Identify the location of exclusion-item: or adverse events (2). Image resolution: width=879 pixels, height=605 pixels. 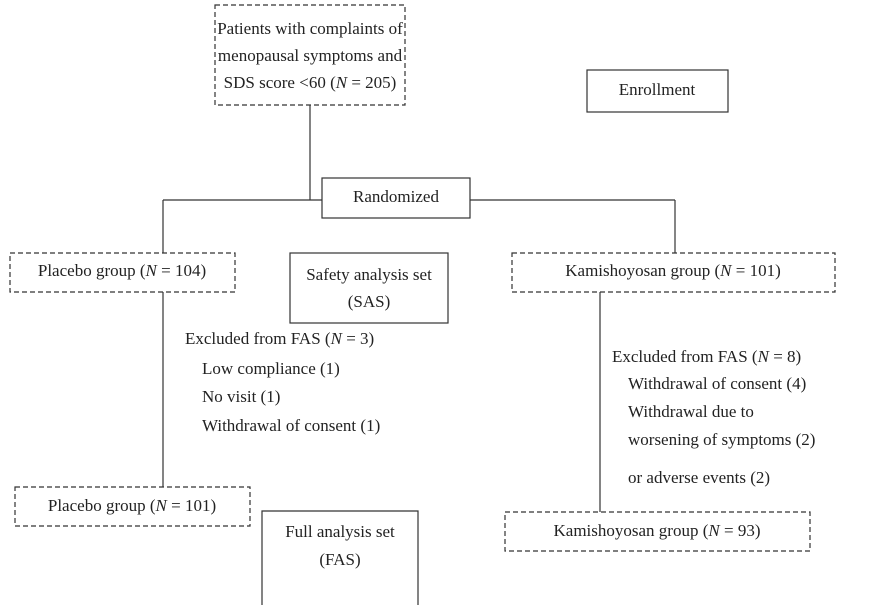
(699, 477).